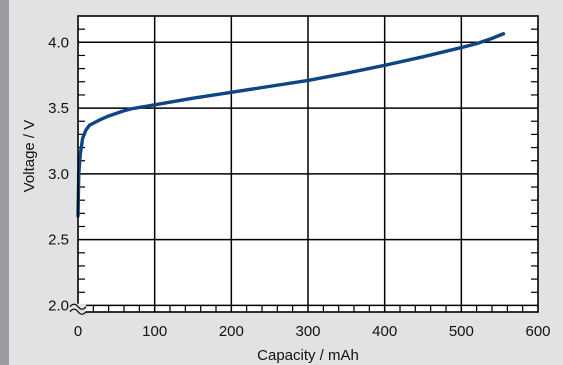 Image resolution: width=563 pixels, height=365 pixels. Describe the element at coordinates (58, 42) in the screenshot. I see `y-tick-label: 4.0` at that location.